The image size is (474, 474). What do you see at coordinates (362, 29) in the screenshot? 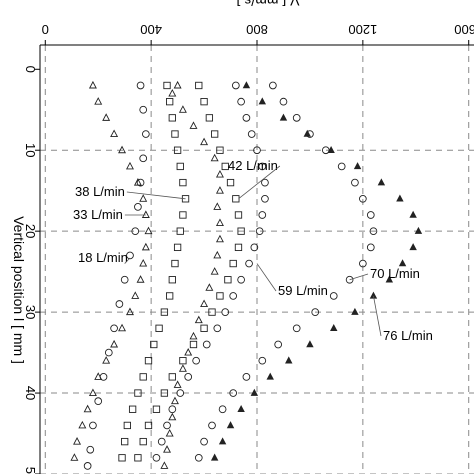
I see `x-tick-label: 1200` at bounding box center [362, 29].